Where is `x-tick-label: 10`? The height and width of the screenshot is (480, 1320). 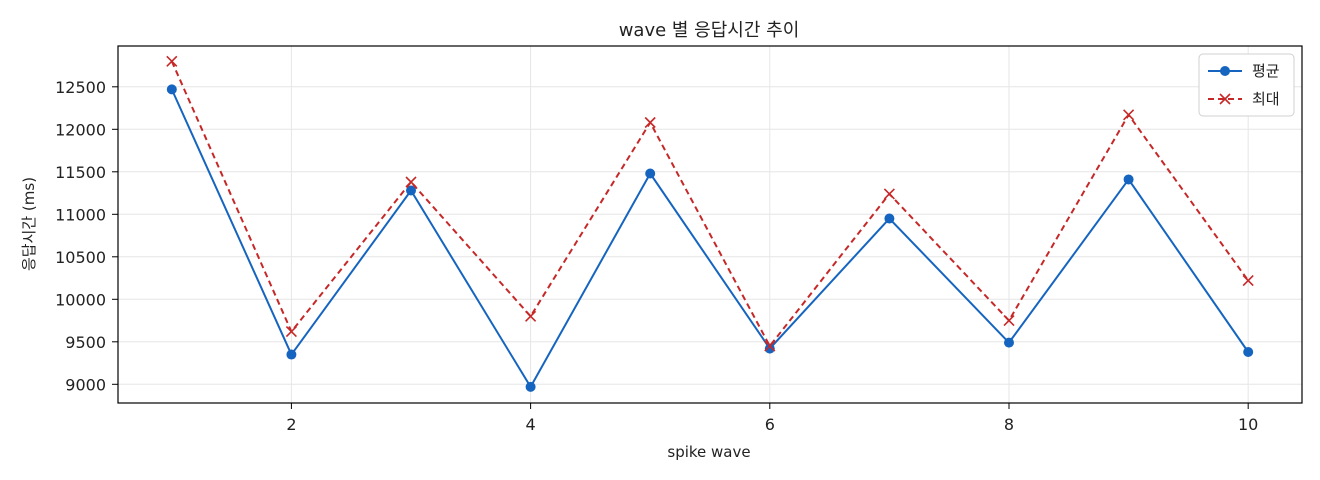 x-tick-label: 10 is located at coordinates (1248, 424).